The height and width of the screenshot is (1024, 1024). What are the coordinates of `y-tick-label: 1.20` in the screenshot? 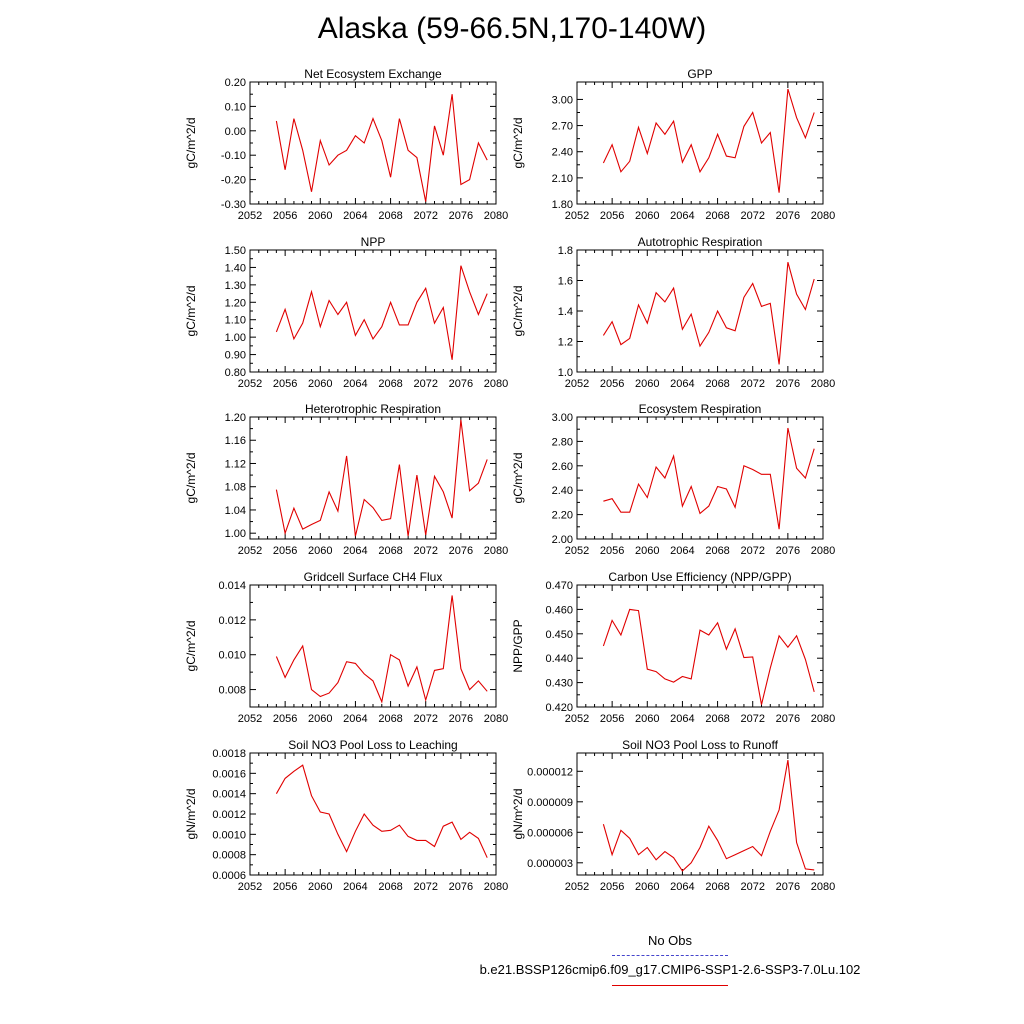 It's located at (235, 303).